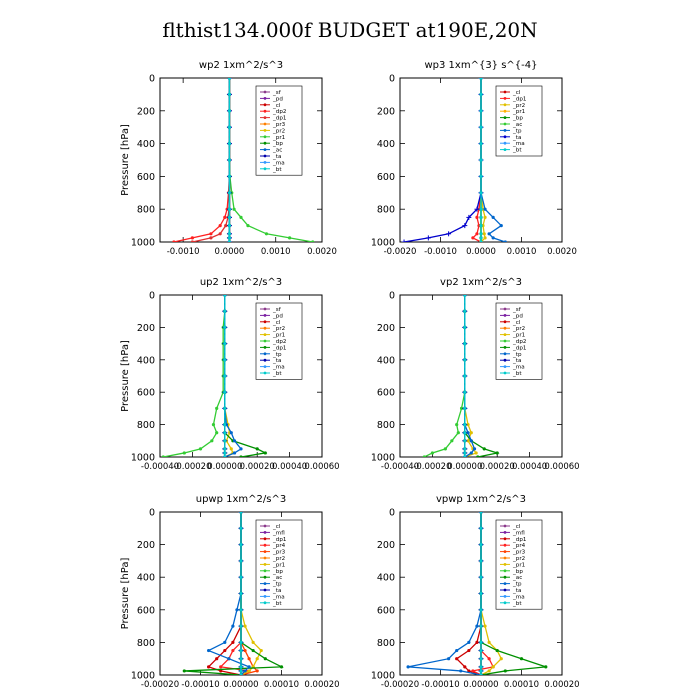 The height and width of the screenshot is (700, 700). What do you see at coordinates (489, 659) in the screenshot?
I see `series-pr4-point` at bounding box center [489, 659].